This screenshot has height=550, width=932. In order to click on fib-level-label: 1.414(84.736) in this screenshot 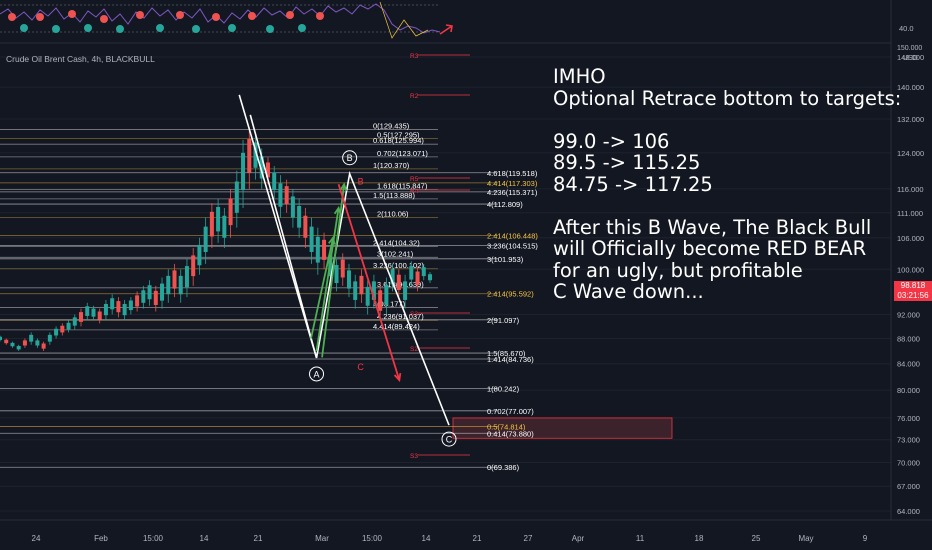, I will do `click(510, 359)`.